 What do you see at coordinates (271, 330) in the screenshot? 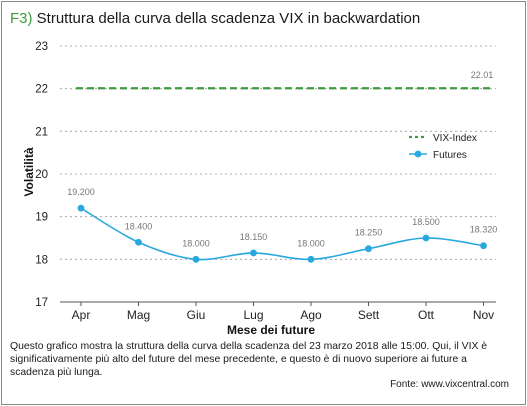
I see `x-axis-label: Mese dei future` at bounding box center [271, 330].